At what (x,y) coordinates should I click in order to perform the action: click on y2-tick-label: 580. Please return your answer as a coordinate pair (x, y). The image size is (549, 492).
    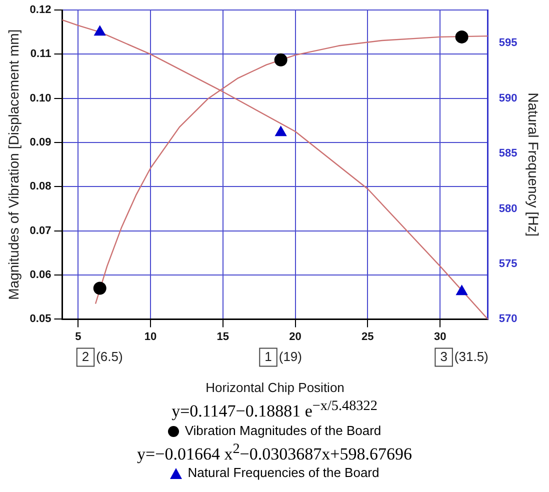
    Looking at the image, I should click on (508, 208).